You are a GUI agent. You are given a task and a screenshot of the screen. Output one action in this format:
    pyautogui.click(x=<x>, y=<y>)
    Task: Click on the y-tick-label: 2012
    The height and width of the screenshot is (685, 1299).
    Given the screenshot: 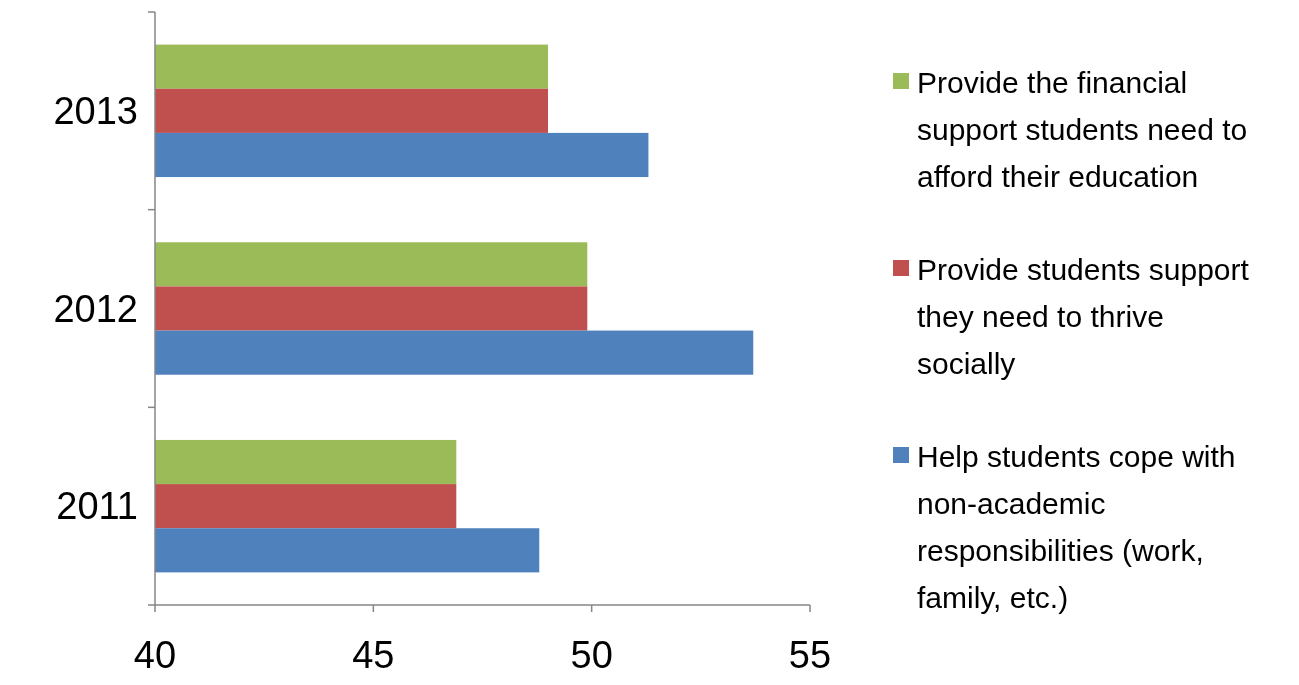 What is the action you would take?
    pyautogui.click(x=95, y=308)
    